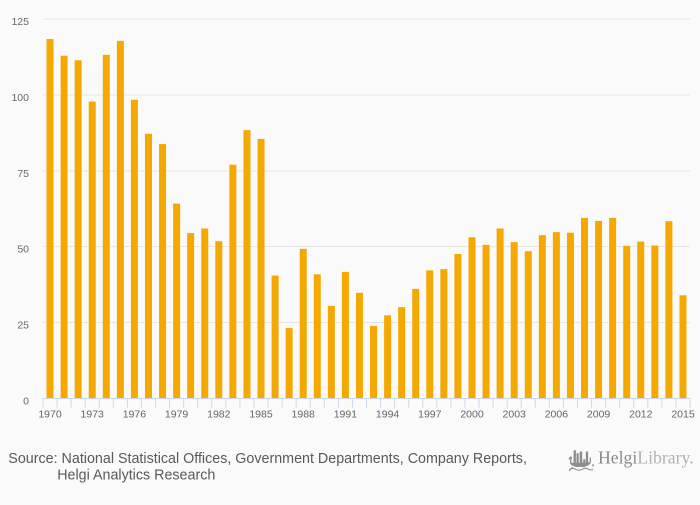 The height and width of the screenshot is (505, 700). What do you see at coordinates (646, 458) in the screenshot?
I see `svg-text: HelgiLibrary.` at bounding box center [646, 458].